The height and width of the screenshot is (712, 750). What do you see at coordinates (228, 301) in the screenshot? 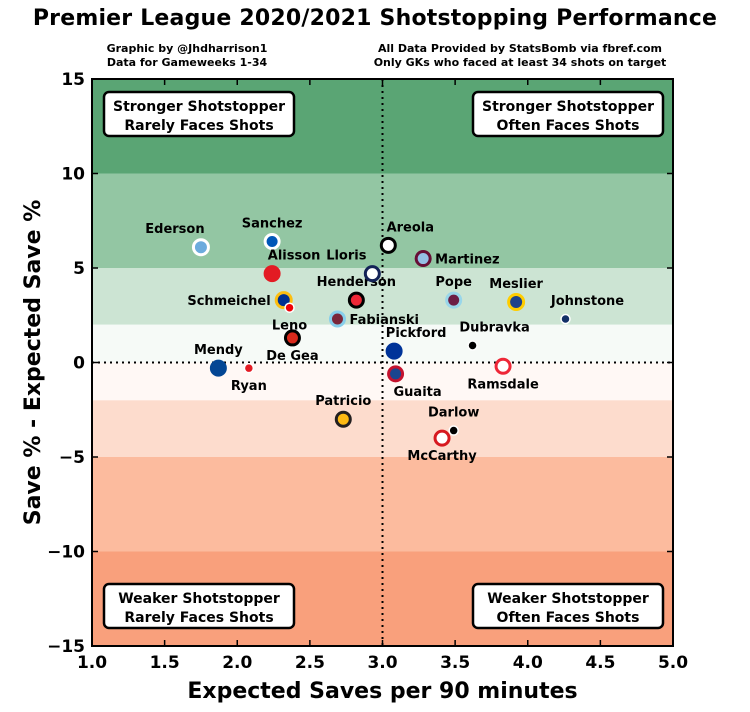
I see `point-label-schmeichel: Schmeichel` at bounding box center [228, 301].